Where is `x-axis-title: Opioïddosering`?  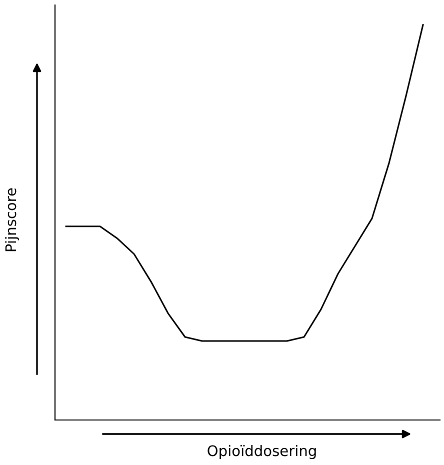
x-axis-title: Opioïddosering is located at coordinates (262, 452).